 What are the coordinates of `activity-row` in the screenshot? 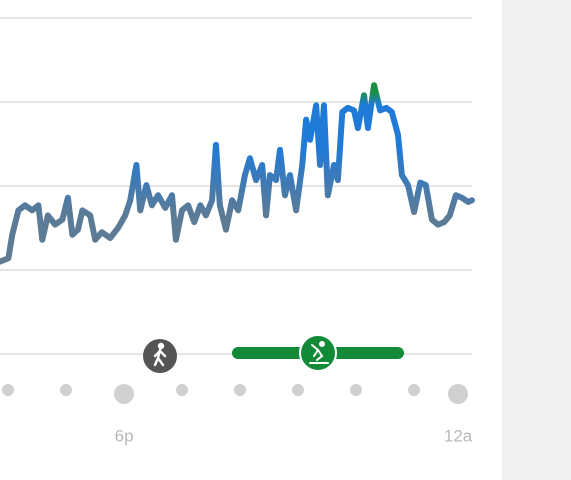 It's located at (273, 353).